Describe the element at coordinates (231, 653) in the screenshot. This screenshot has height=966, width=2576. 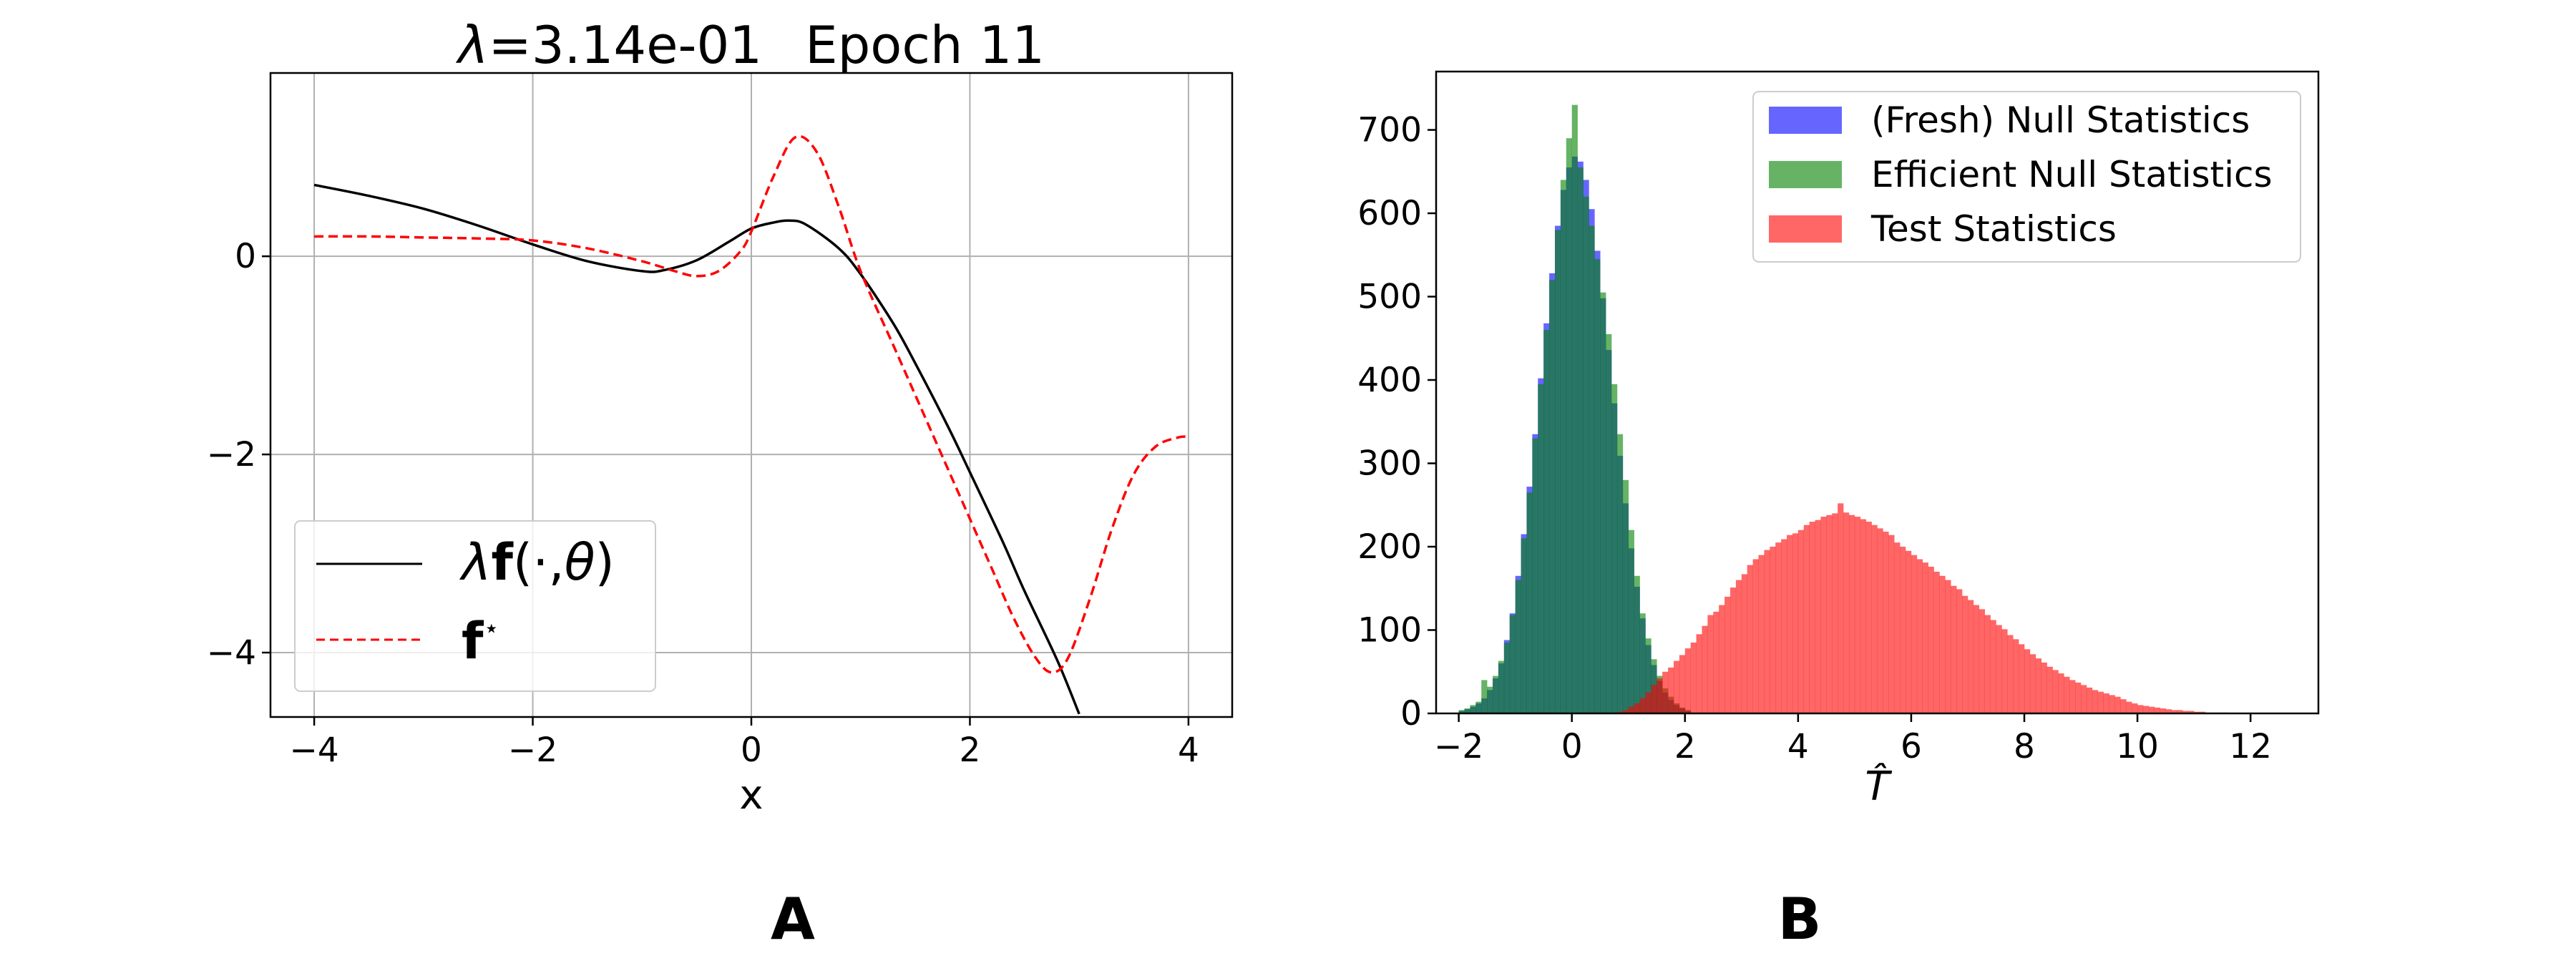
I see `y-tick-label: −4` at that location.